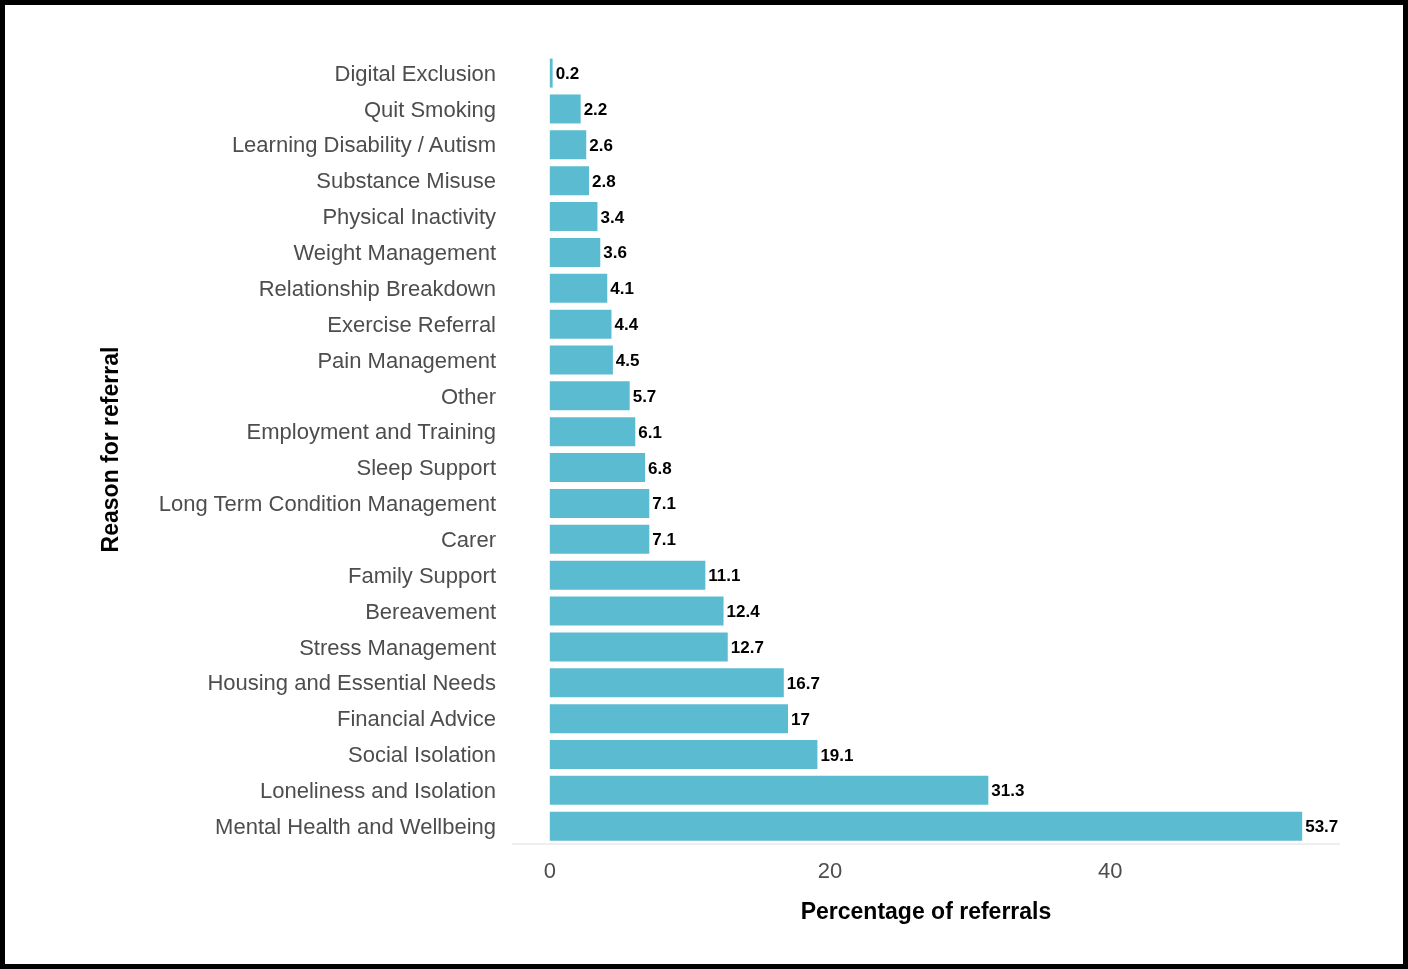 This screenshot has height=969, width=1408. I want to click on y-tick-label: Relationship Breakdown, so click(377, 288).